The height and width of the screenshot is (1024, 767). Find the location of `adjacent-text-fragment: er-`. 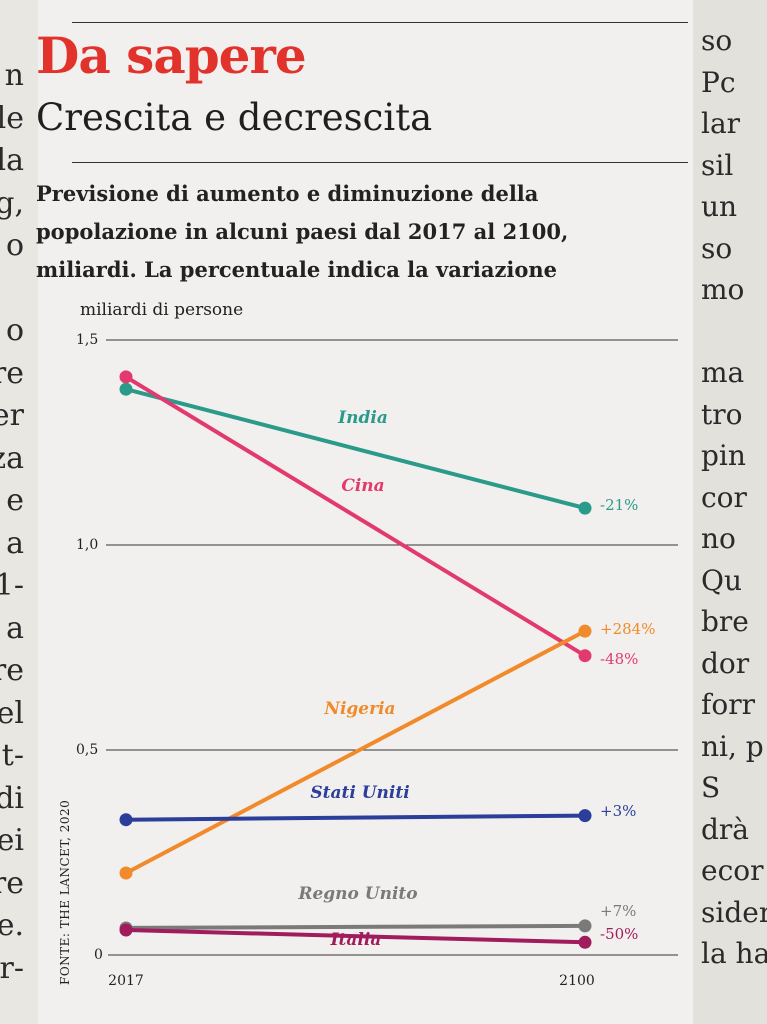

adjacent-text-fragment: er- is located at coordinates (12, 968).